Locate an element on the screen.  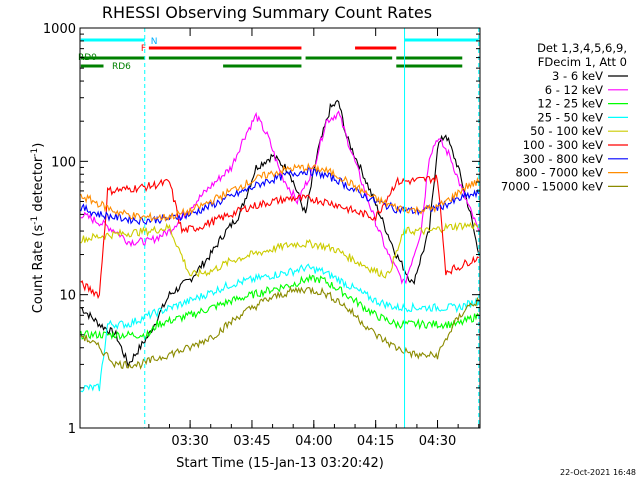
y-tick-label-1: 10 is located at coordinates (67, 296).